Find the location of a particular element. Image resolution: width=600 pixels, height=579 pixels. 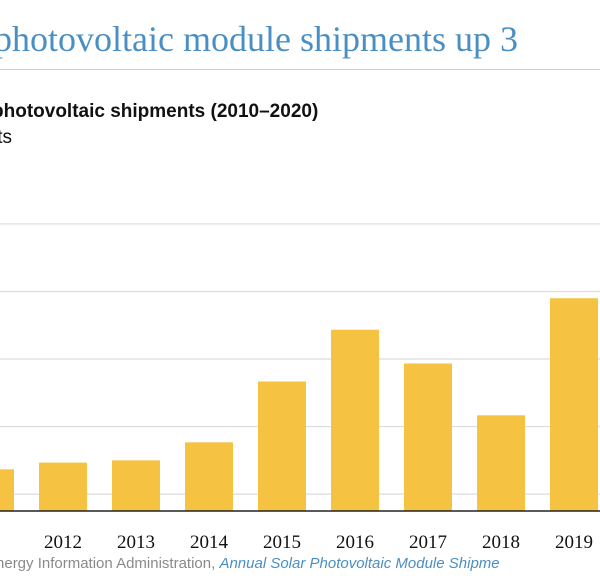

source-link: Annual Solar Photovoltaic Module Shipme is located at coordinates (359, 563).